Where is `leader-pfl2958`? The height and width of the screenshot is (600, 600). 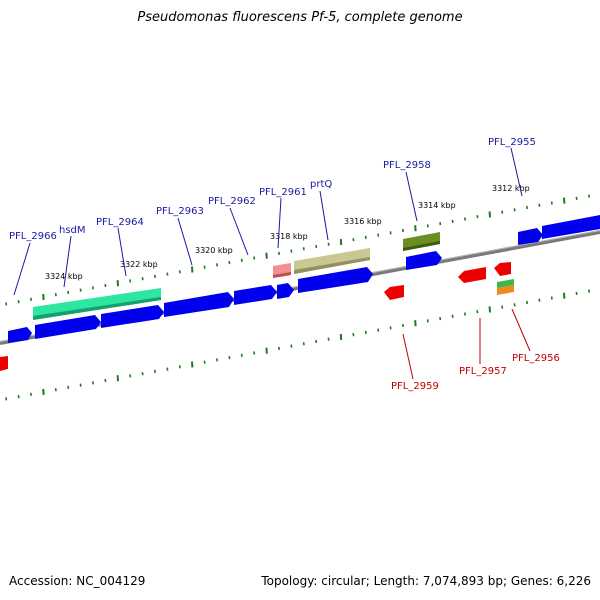 leader-pfl2958 is located at coordinates (411, 196).